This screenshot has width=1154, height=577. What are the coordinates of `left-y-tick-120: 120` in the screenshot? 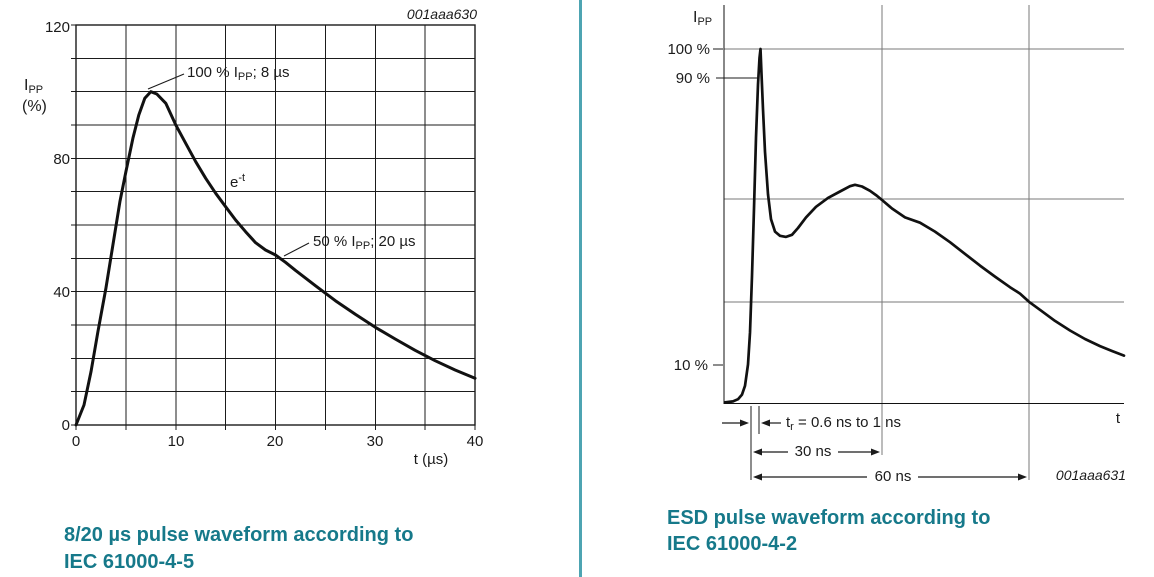 It's located at (57, 27).